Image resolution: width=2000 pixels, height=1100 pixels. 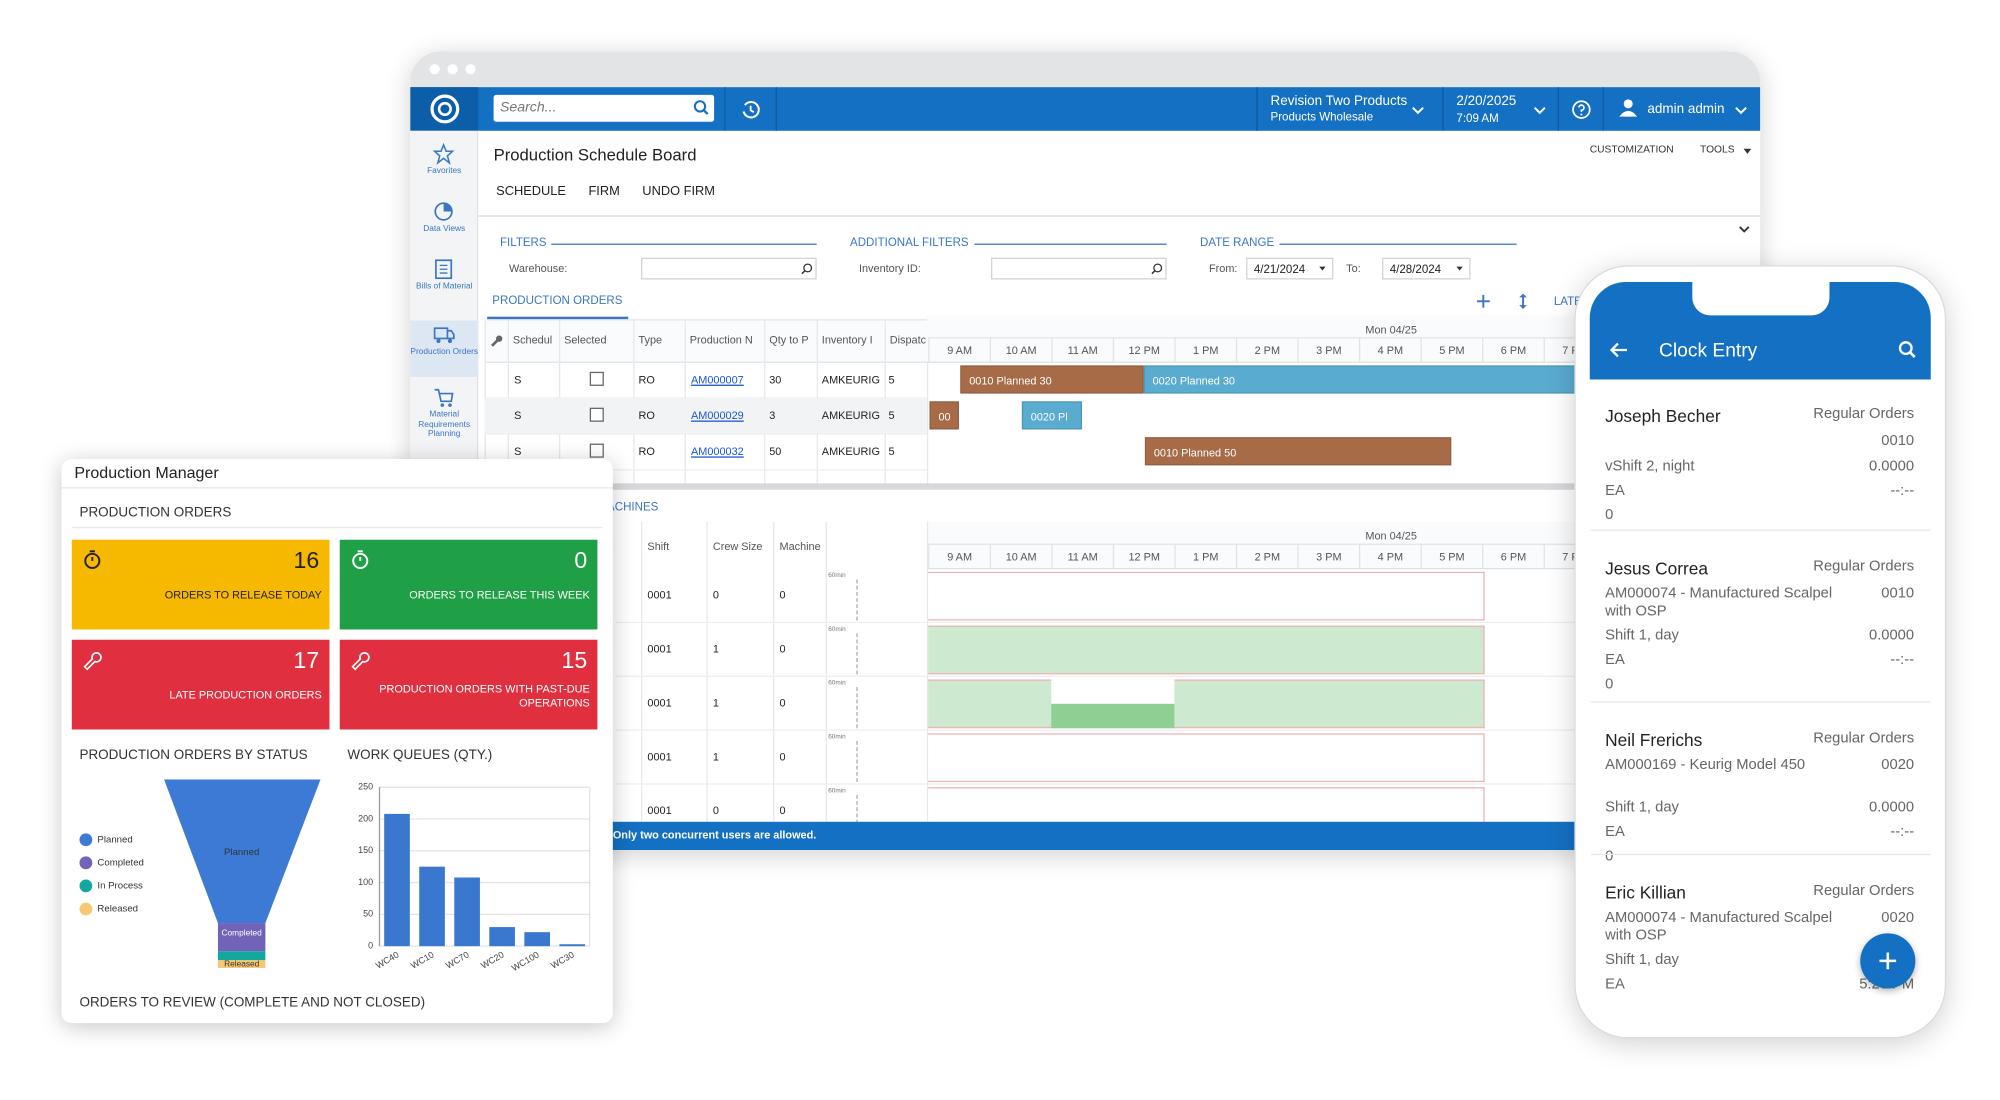 I want to click on capacity-row, so click(x=1206, y=650).